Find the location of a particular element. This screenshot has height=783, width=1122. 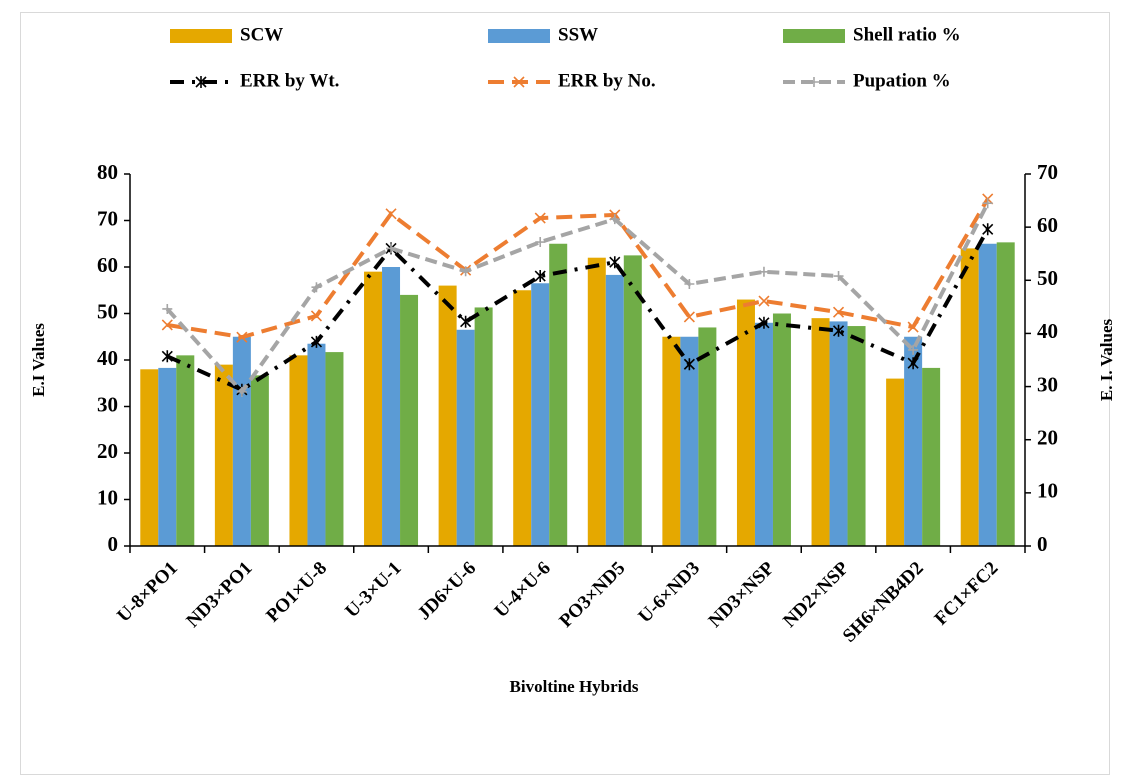

legend-label: SSW is located at coordinates (578, 34).